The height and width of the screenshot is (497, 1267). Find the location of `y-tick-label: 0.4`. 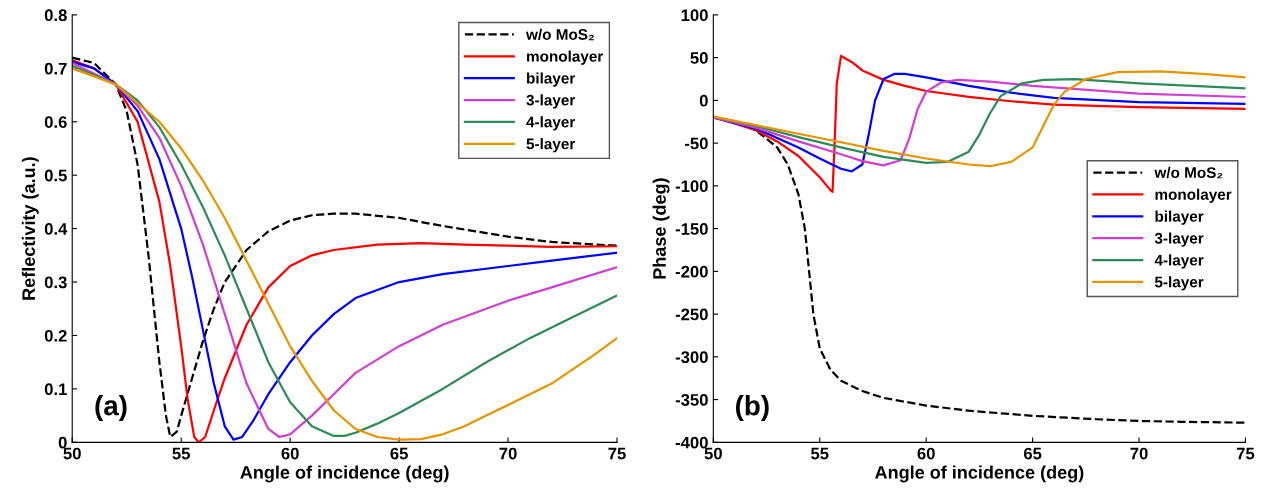

y-tick-label: 0.4 is located at coordinates (56, 229).